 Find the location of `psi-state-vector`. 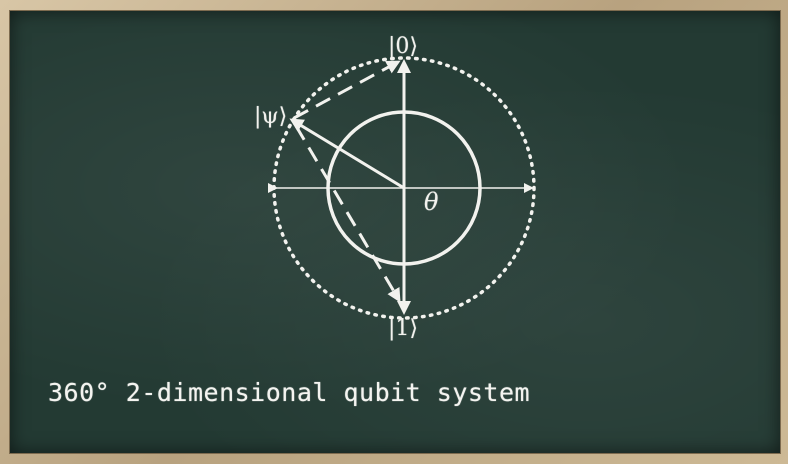

psi-state-vector is located at coordinates (347, 154).